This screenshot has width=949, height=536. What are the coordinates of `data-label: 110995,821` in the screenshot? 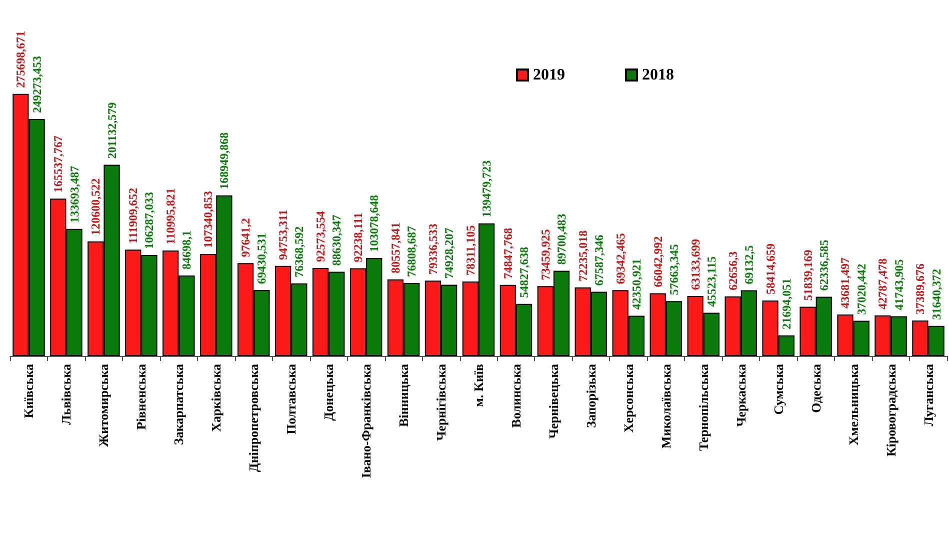 It's located at (171, 216).